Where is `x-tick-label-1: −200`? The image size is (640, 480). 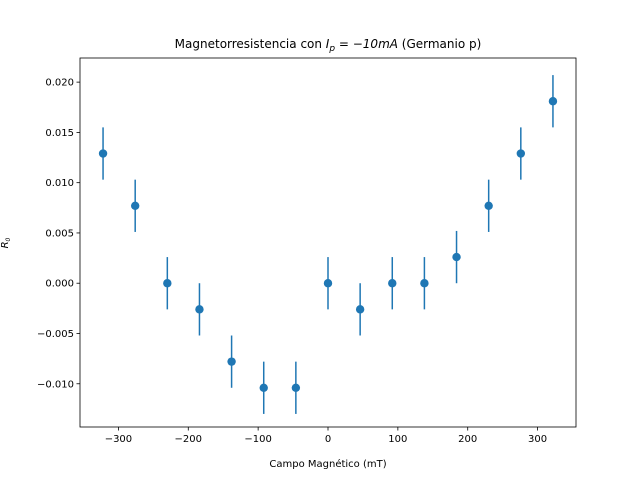
x-tick-label-1: −200 is located at coordinates (188, 439).